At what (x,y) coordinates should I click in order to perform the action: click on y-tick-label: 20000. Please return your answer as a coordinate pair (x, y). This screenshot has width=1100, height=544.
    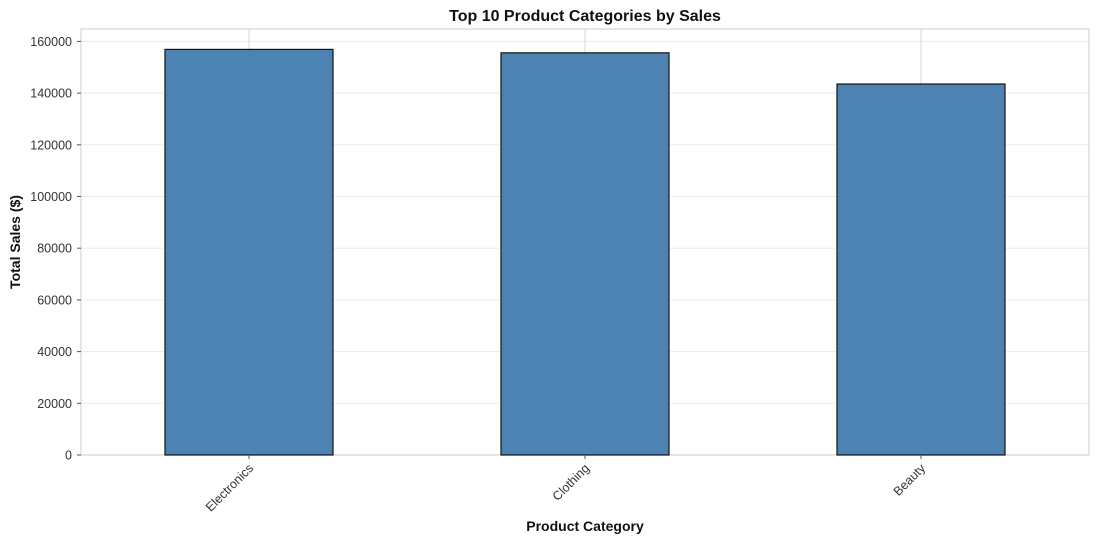
    Looking at the image, I should click on (54, 404).